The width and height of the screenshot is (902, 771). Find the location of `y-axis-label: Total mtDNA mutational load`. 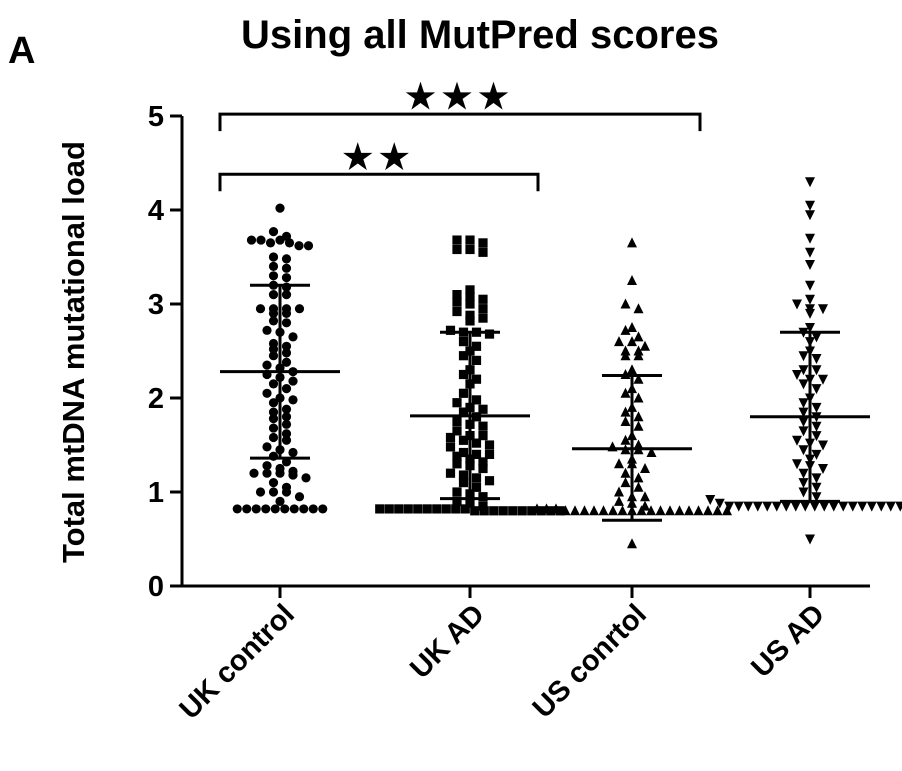

y-axis-label: Total mtDNA mutational load is located at coordinates (73, 352).